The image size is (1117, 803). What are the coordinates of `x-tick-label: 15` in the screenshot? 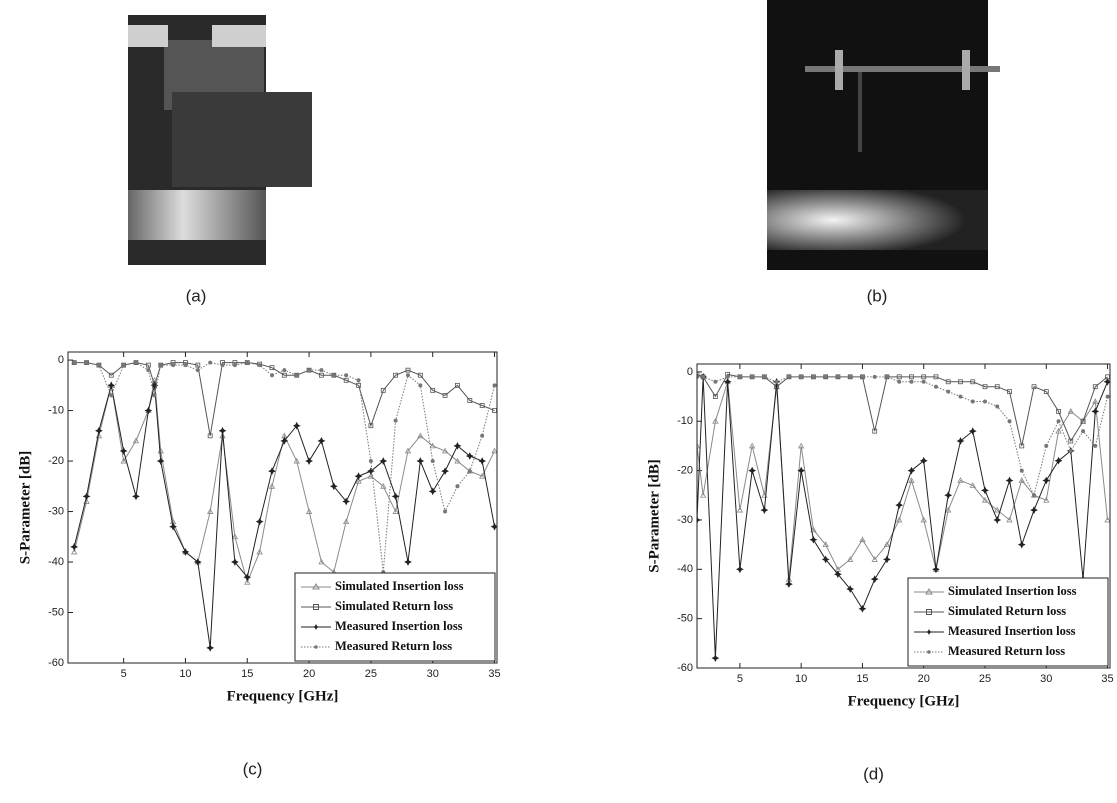 It's located at (247, 674).